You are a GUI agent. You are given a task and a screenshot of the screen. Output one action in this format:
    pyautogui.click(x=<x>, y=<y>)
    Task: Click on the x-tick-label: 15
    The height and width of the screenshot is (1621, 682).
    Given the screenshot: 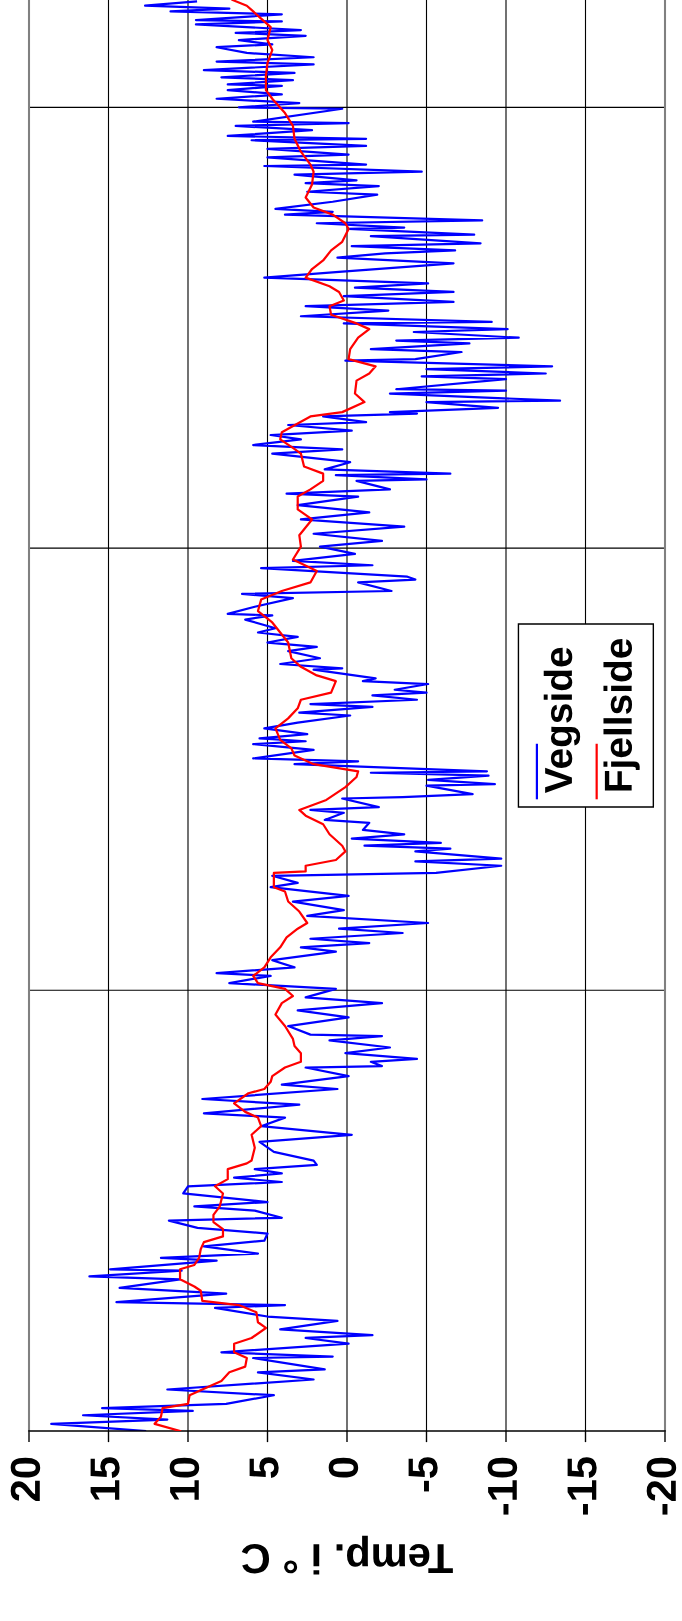 What is the action you would take?
    pyautogui.click(x=105, y=1478)
    